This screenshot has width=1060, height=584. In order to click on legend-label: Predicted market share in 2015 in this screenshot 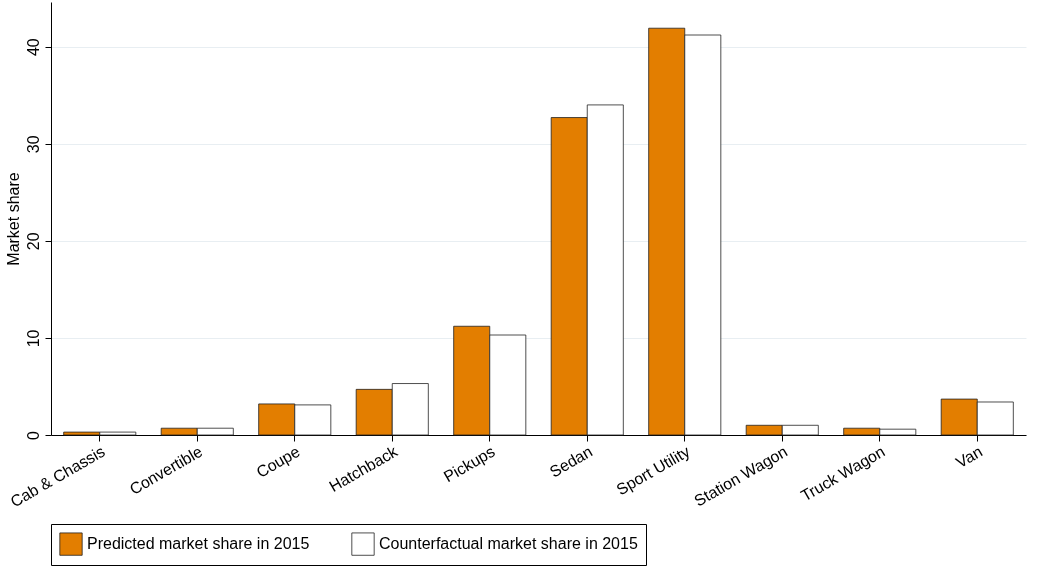, I will do `click(198, 544)`.